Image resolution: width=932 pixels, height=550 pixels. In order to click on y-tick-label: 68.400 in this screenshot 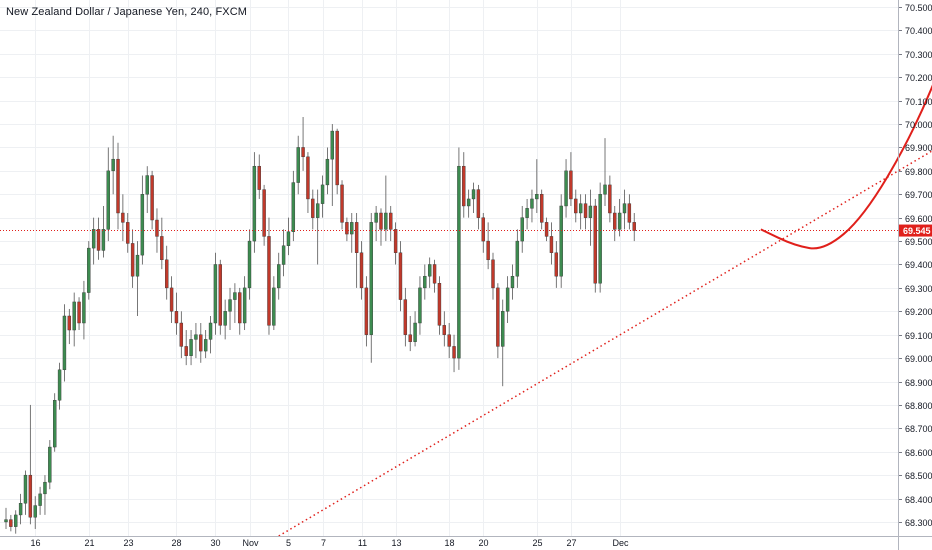, I will do `click(918, 500)`.